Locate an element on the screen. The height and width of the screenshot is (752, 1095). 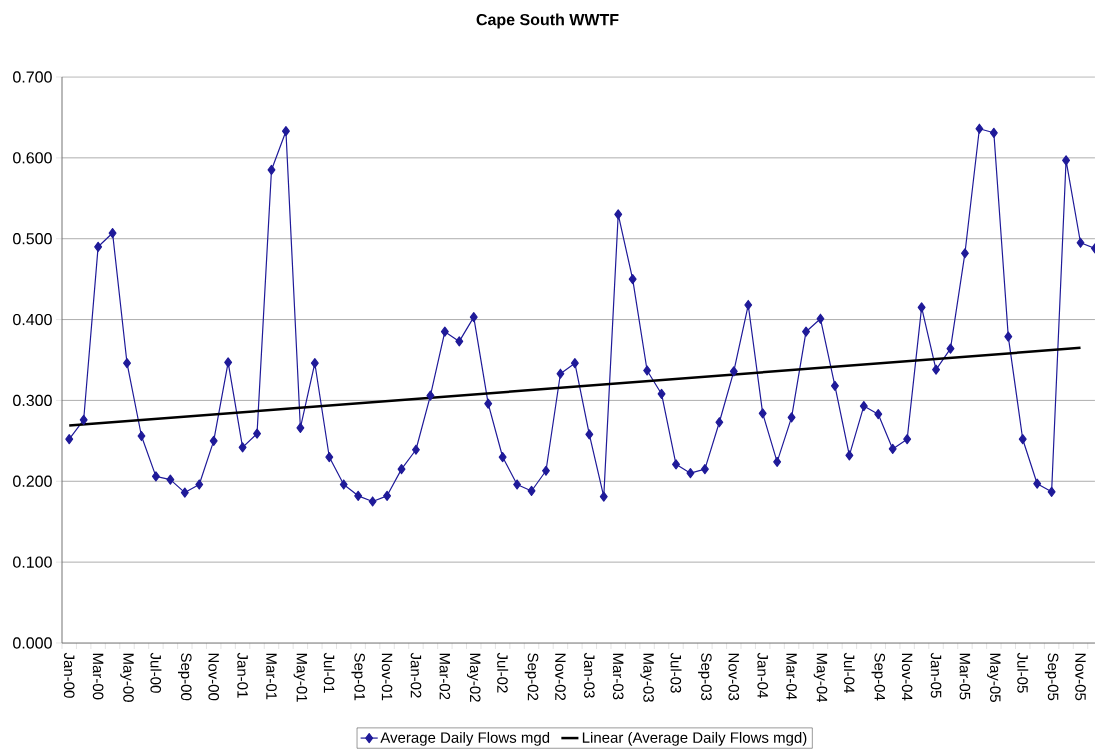
x-tick-label: Mar-04 is located at coordinates (791, 676).